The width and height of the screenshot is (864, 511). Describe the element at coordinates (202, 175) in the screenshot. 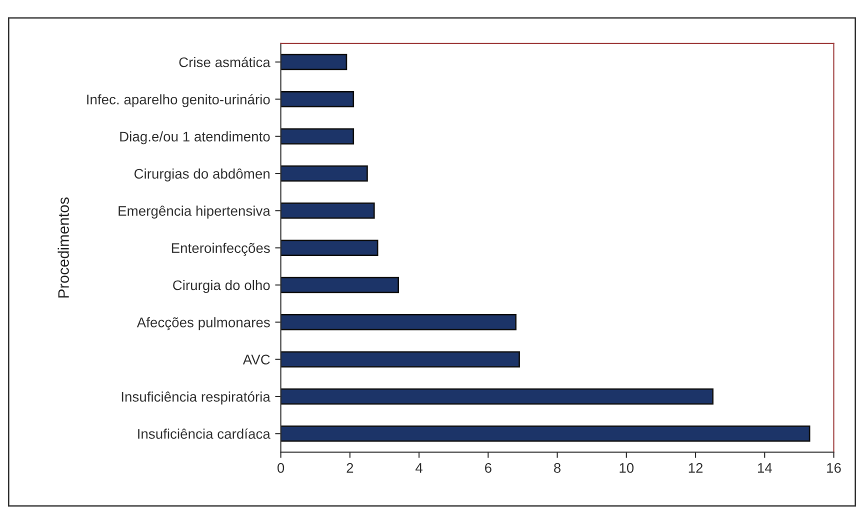

I see `y-tick-label: Cirurgias do abdômen` at that location.